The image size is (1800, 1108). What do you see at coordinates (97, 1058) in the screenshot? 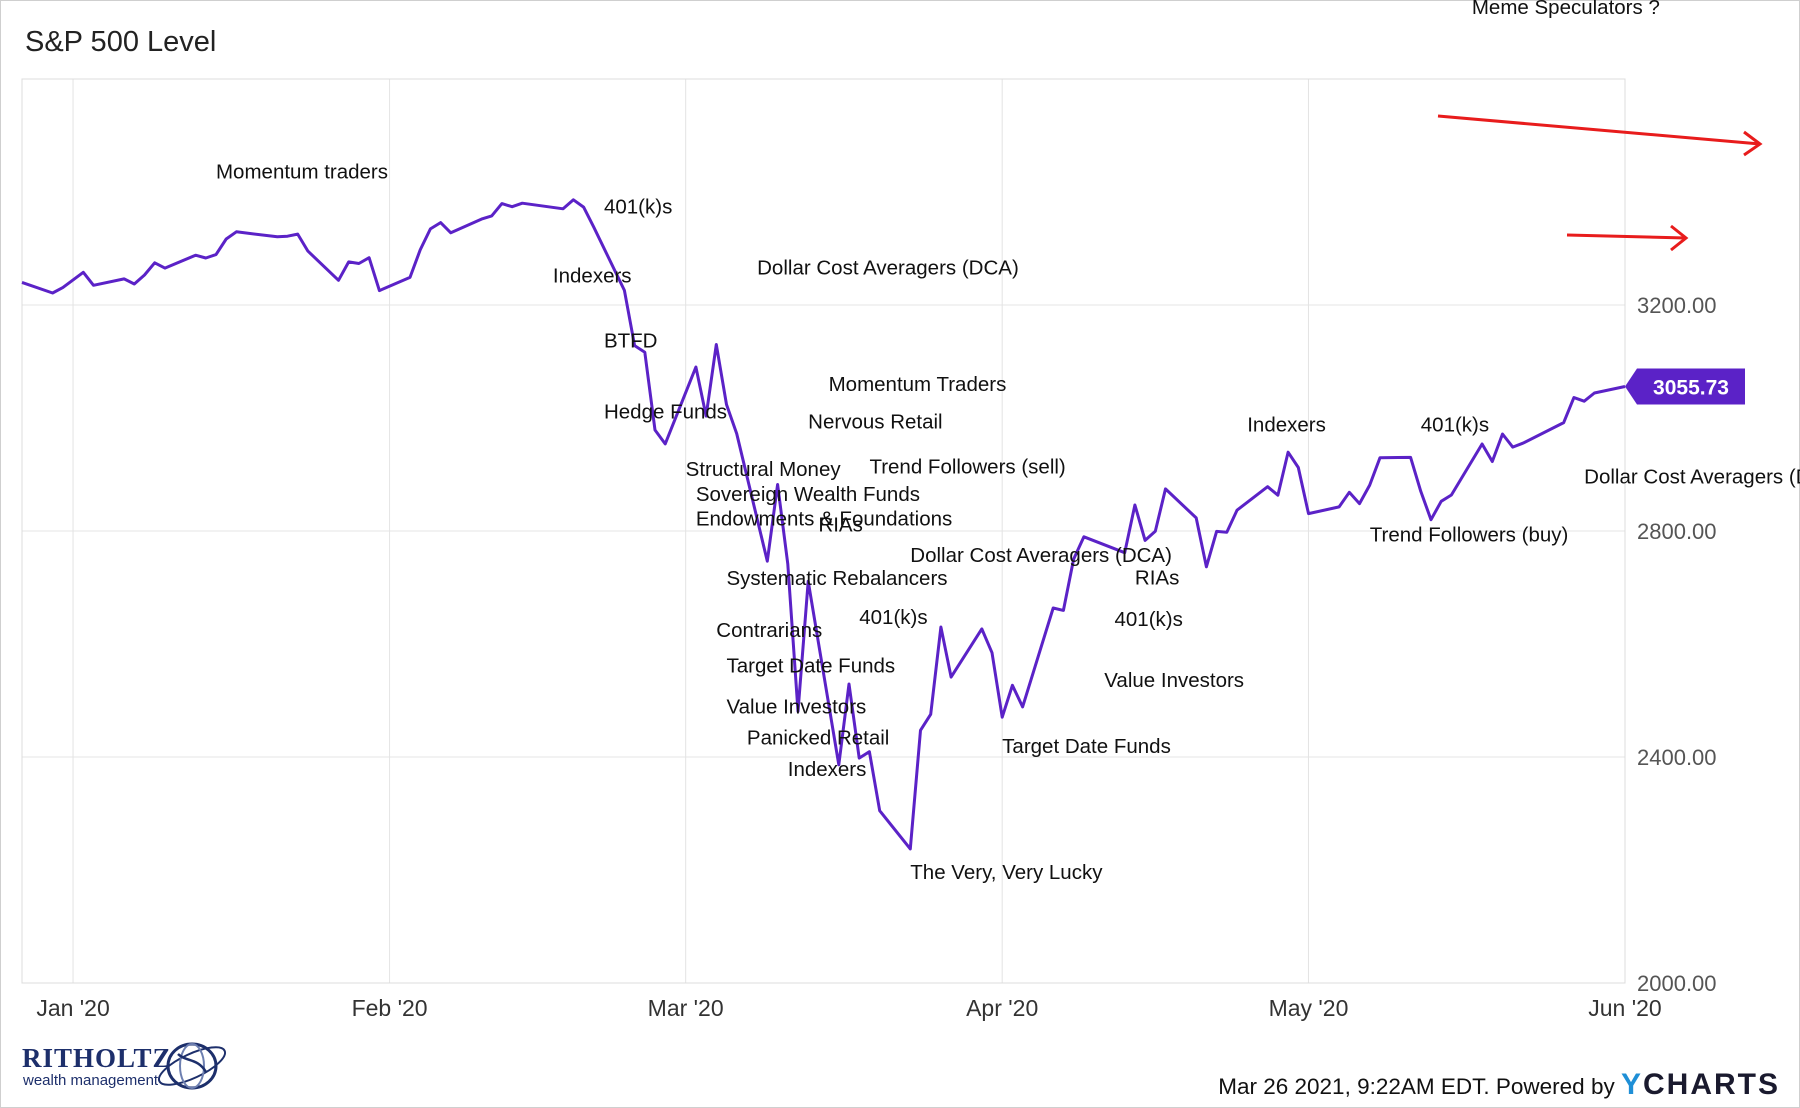
I see `logo-name: RITHOLTZ` at bounding box center [97, 1058].